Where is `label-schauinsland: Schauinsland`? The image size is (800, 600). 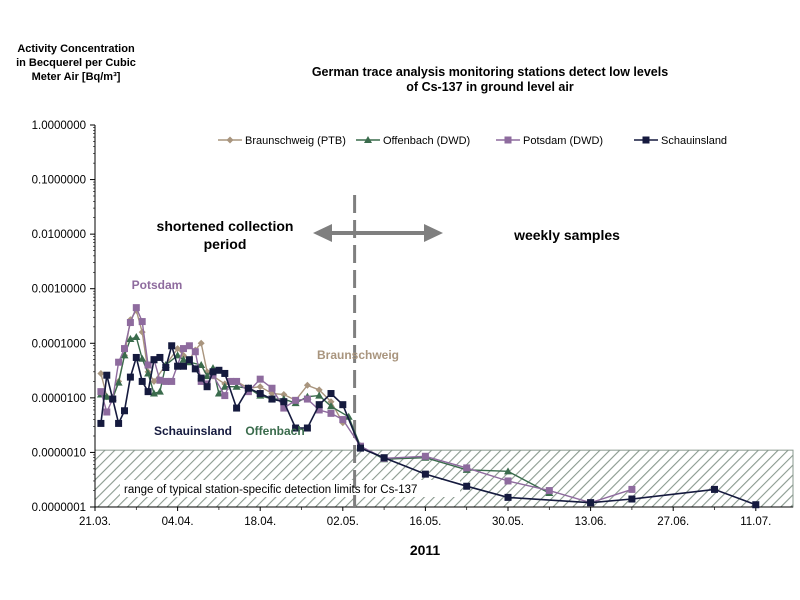 label-schauinsland: Schauinsland is located at coordinates (193, 431).